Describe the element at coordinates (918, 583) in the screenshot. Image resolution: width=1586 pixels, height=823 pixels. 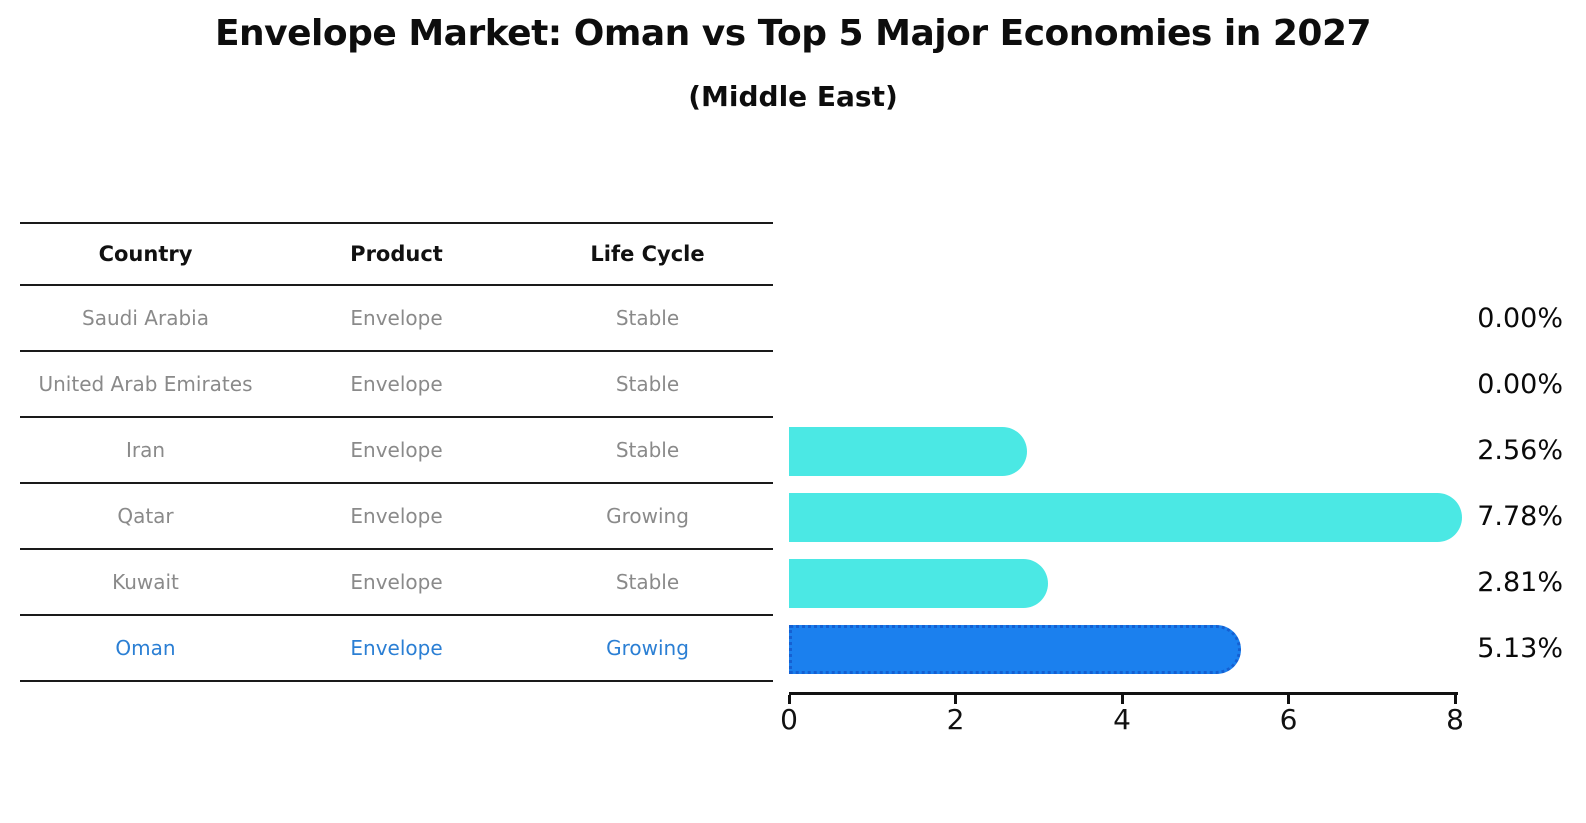
I see `bar-kuwait` at that location.